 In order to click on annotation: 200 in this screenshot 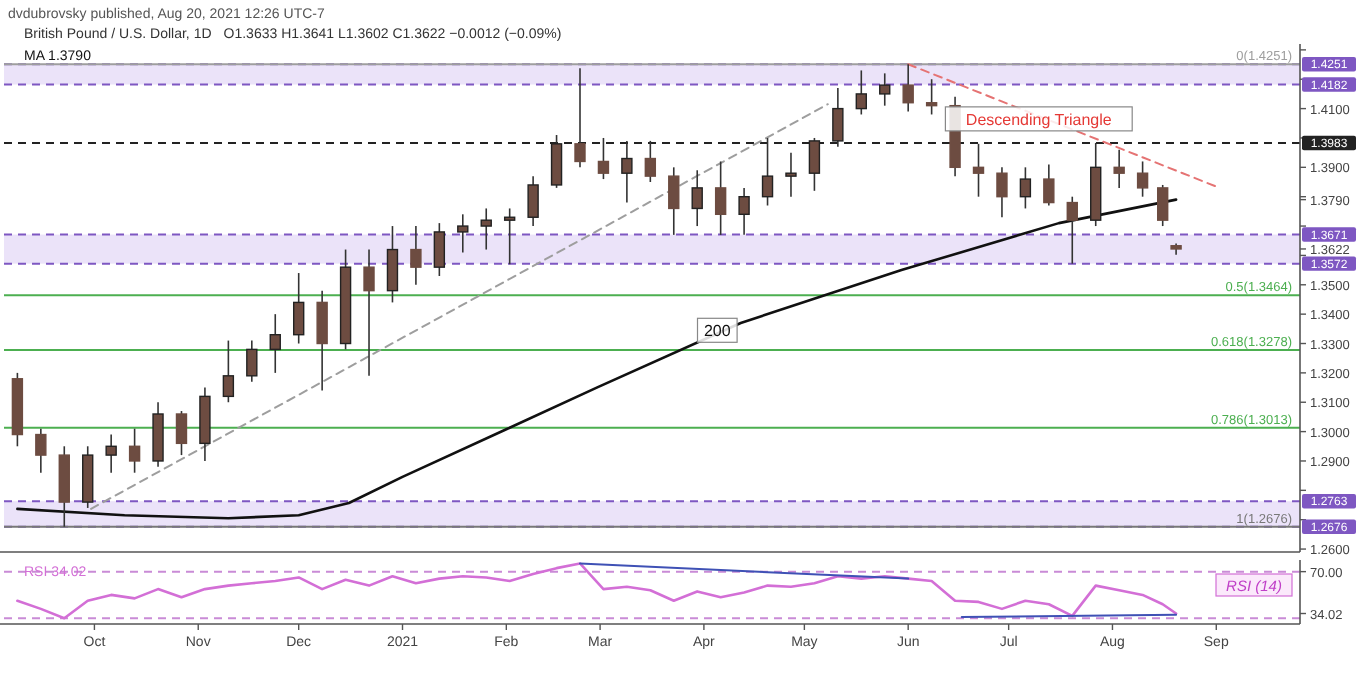, I will do `click(717, 331)`.